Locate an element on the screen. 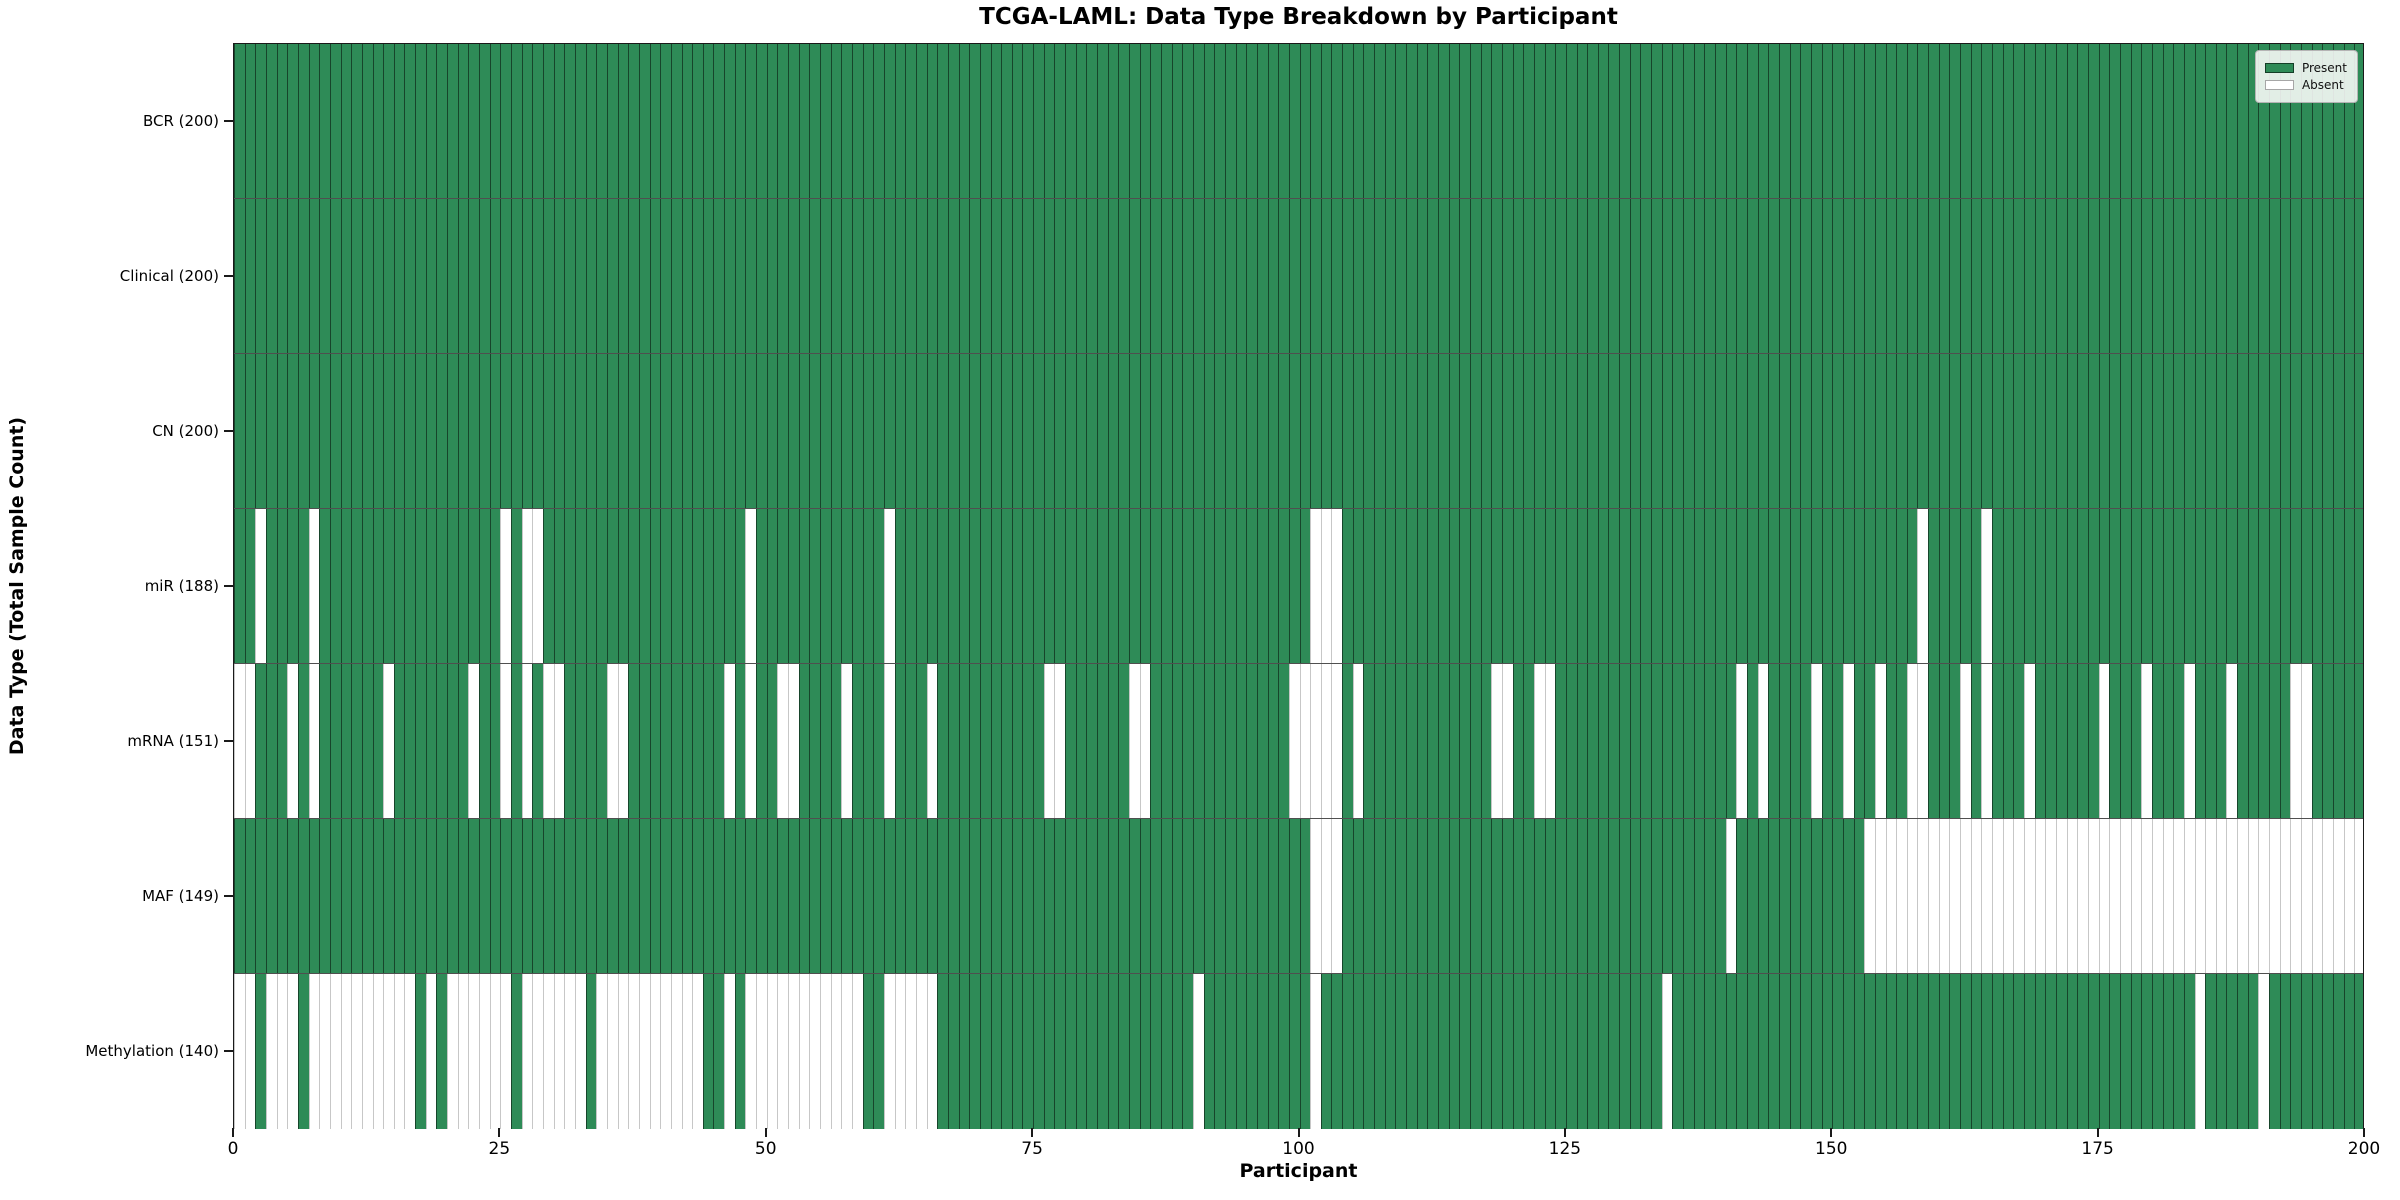 The image size is (2400, 1200). y-tick-label-miR: miR (188) is located at coordinates (181, 585).